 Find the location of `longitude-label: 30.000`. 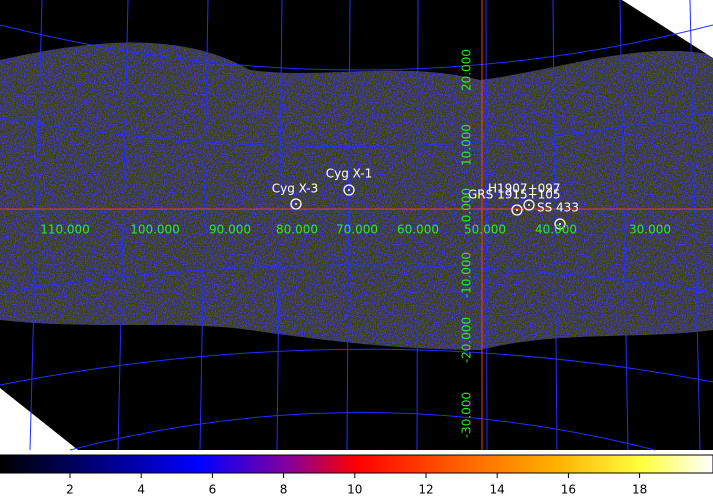

longitude-label: 30.000 is located at coordinates (650, 230).